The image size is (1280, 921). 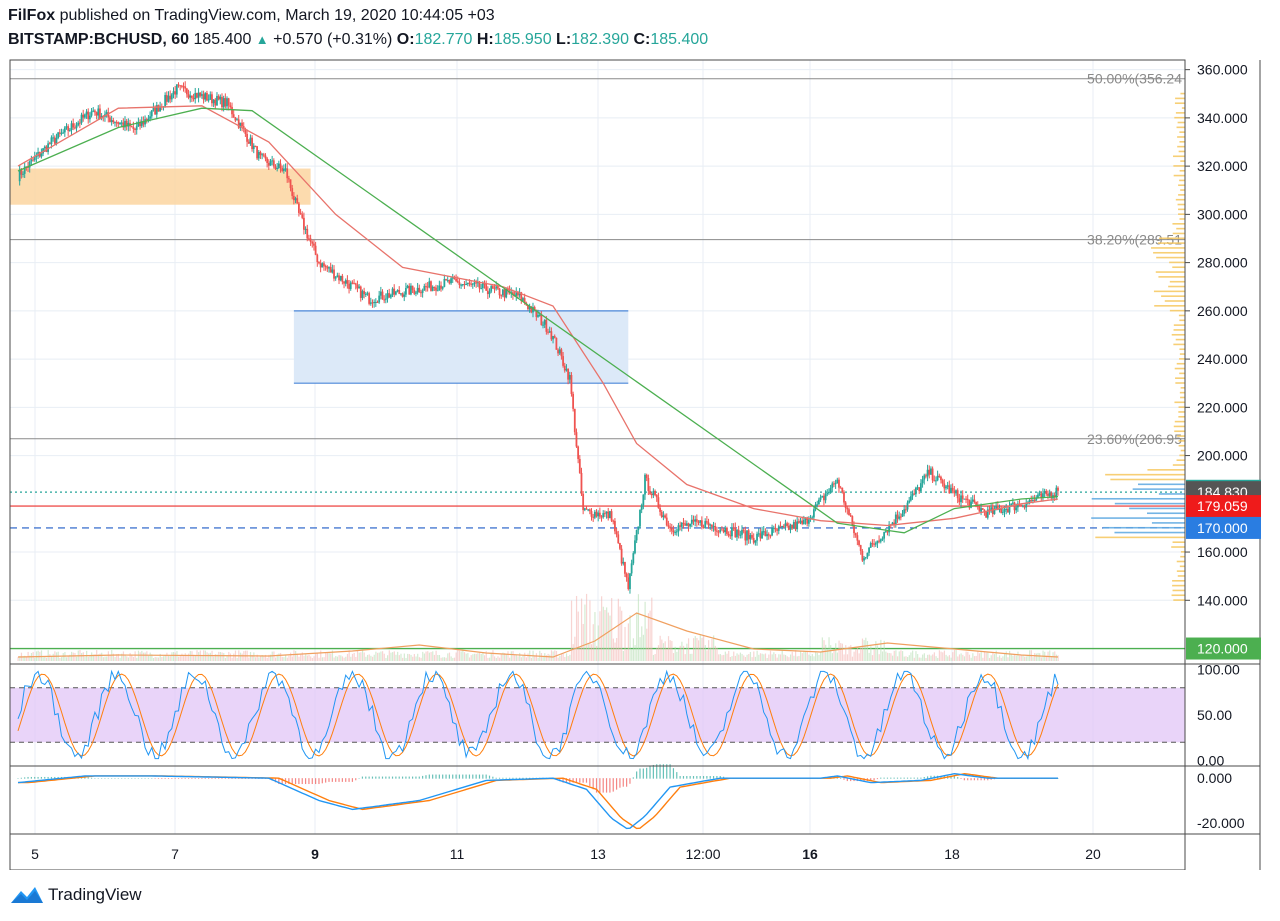 What do you see at coordinates (99, 39) in the screenshot?
I see `symbol-name: BITSTAMP:BCHUSD, 60` at bounding box center [99, 39].